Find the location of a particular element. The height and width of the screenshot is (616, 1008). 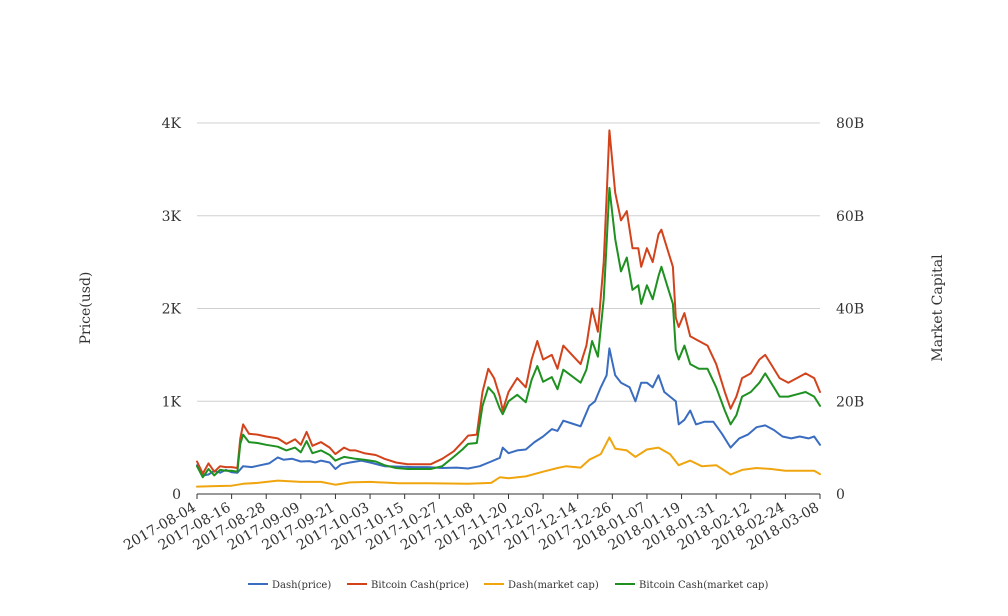

right-y-axis: 0 20B 40B 60B 80B is located at coordinates (850, 309).